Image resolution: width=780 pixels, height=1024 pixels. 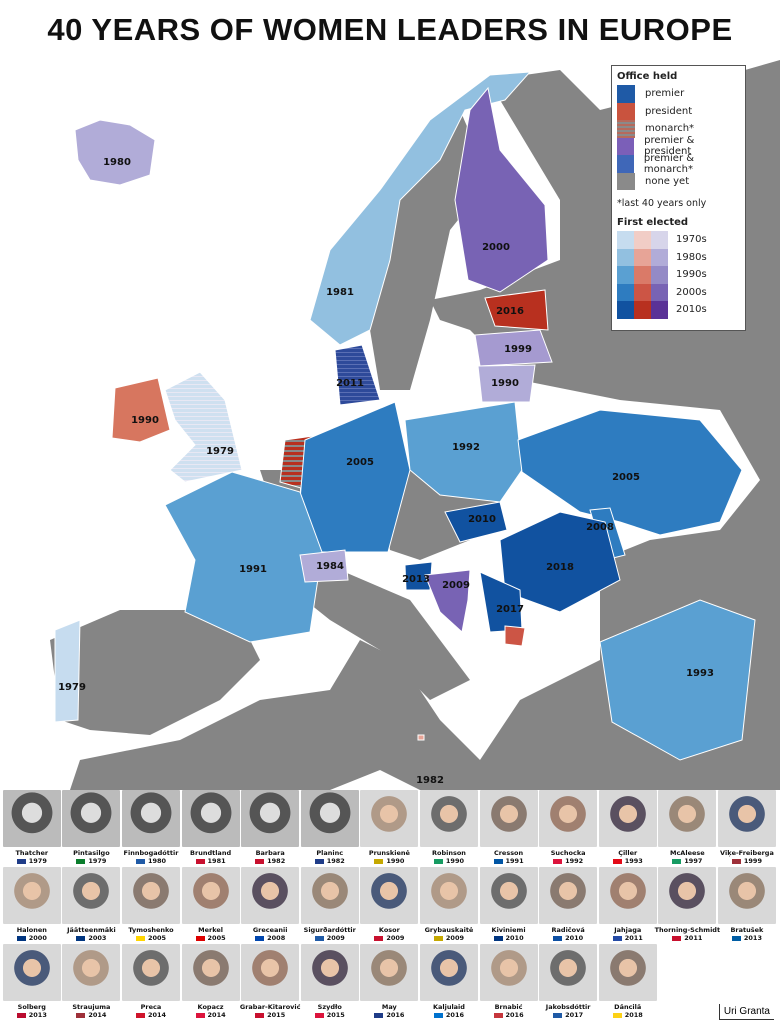 What do you see at coordinates (752, 938) in the screenshot?
I see `leader-year: 2013` at bounding box center [752, 938].